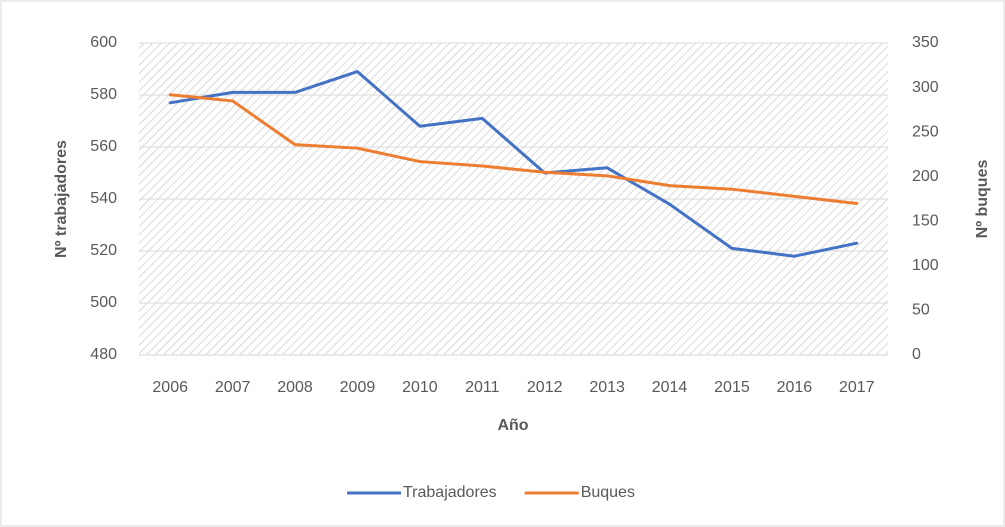  What do you see at coordinates (233, 387) in the screenshot?
I see `x-tick-label: 2007` at bounding box center [233, 387].